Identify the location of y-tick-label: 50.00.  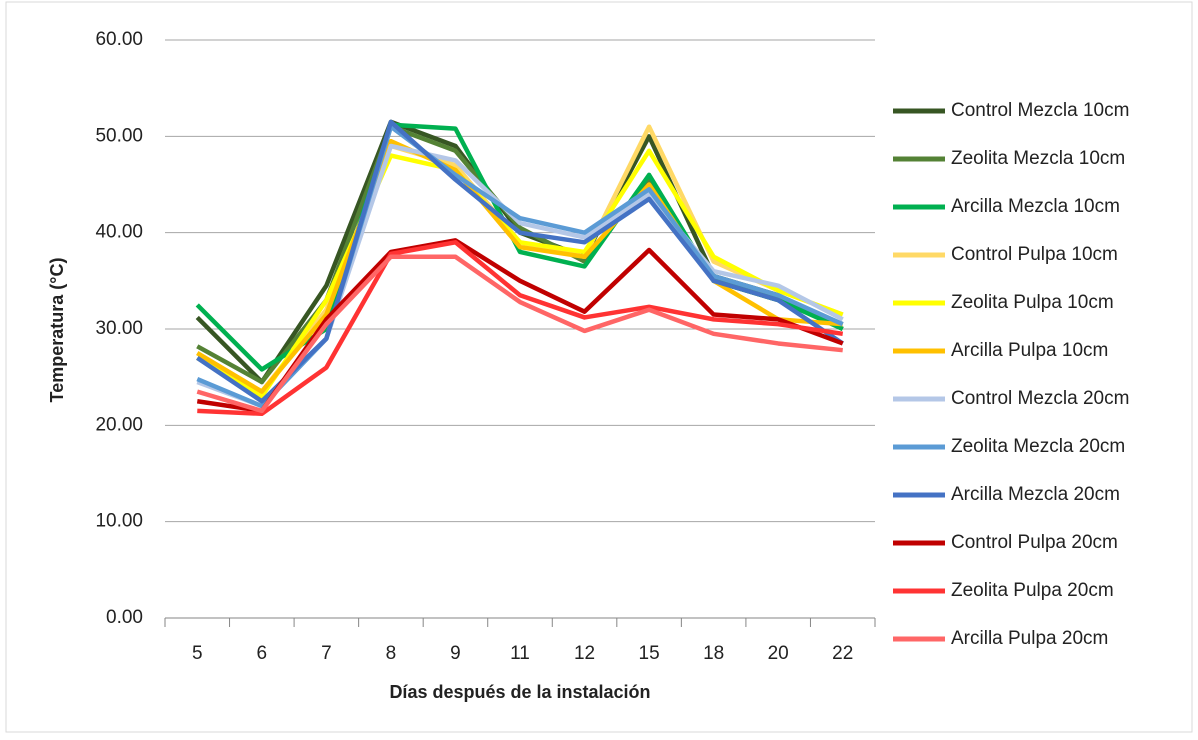
(119, 135).